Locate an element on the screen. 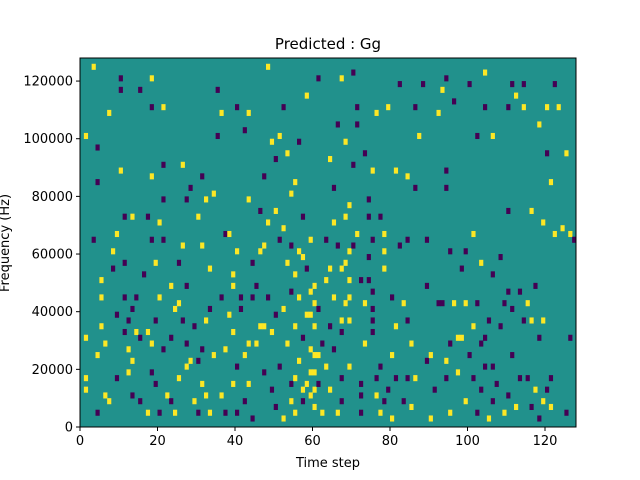 The width and height of the screenshot is (640, 480). x-tick-label: 60 is located at coordinates (312, 441).